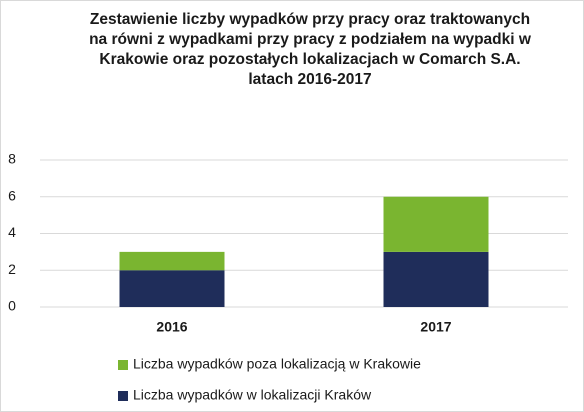 This screenshot has width=584, height=412. What do you see at coordinates (252, 395) in the screenshot?
I see `legend-label: Liczba wypadków w lokalizacji Kraków` at bounding box center [252, 395].